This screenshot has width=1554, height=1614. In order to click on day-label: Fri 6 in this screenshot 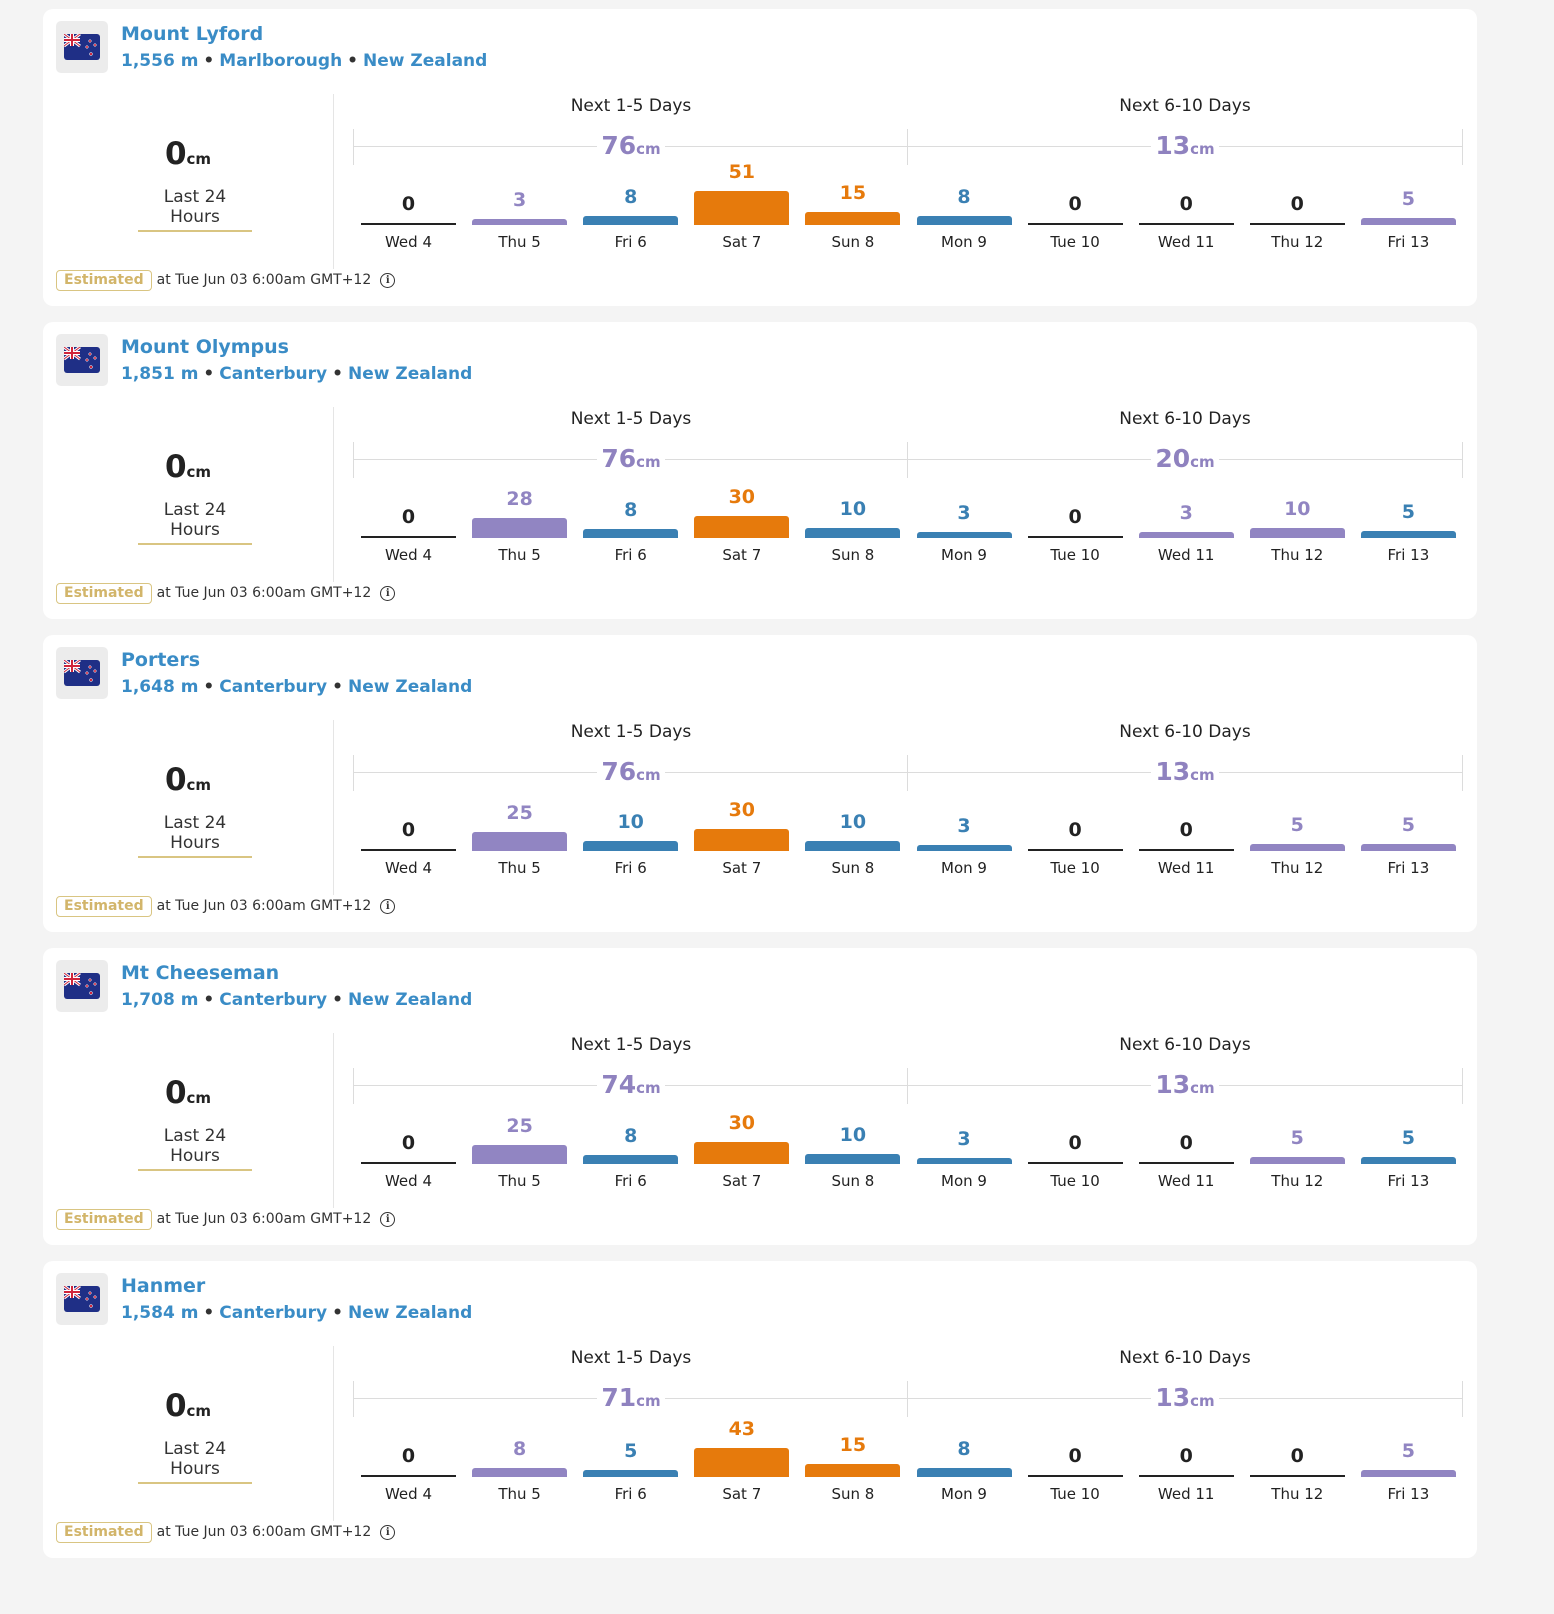, I will do `click(630, 555)`.